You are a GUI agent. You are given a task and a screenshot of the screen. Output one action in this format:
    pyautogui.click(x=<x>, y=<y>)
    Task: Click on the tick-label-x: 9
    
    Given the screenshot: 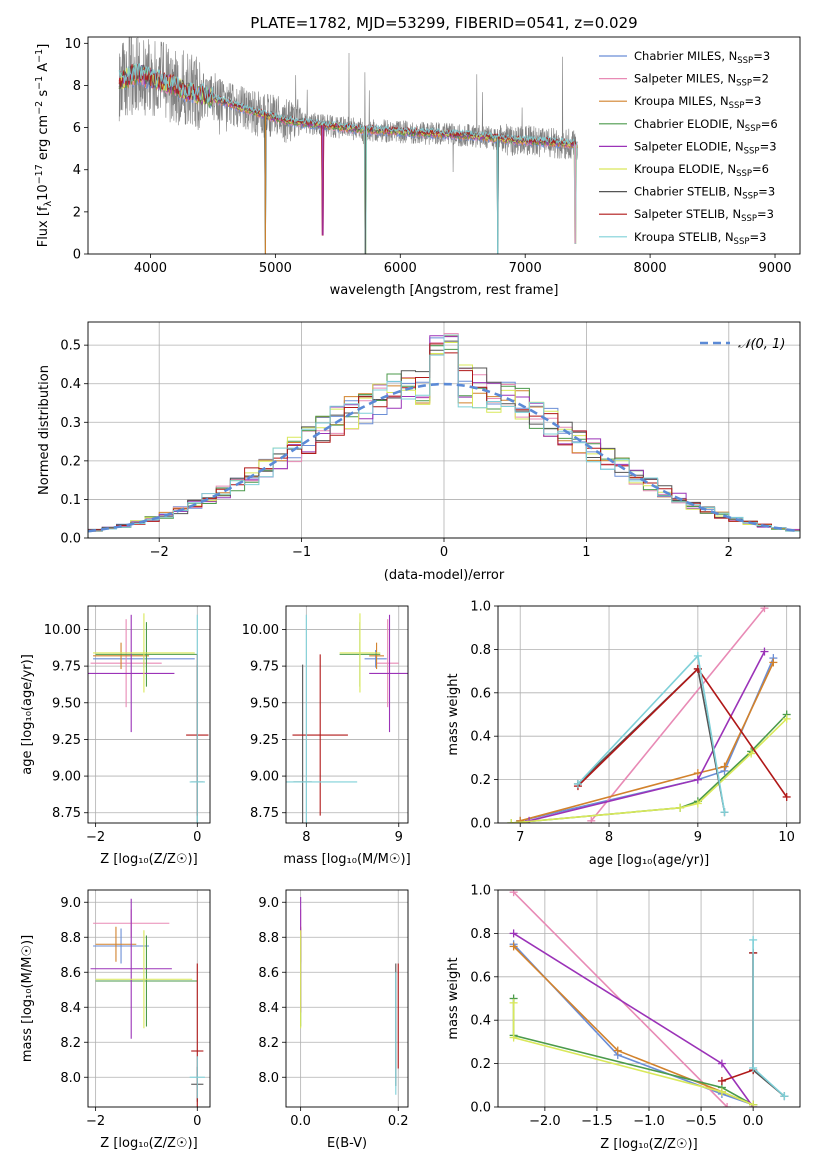 What is the action you would take?
    pyautogui.click(x=399, y=837)
    